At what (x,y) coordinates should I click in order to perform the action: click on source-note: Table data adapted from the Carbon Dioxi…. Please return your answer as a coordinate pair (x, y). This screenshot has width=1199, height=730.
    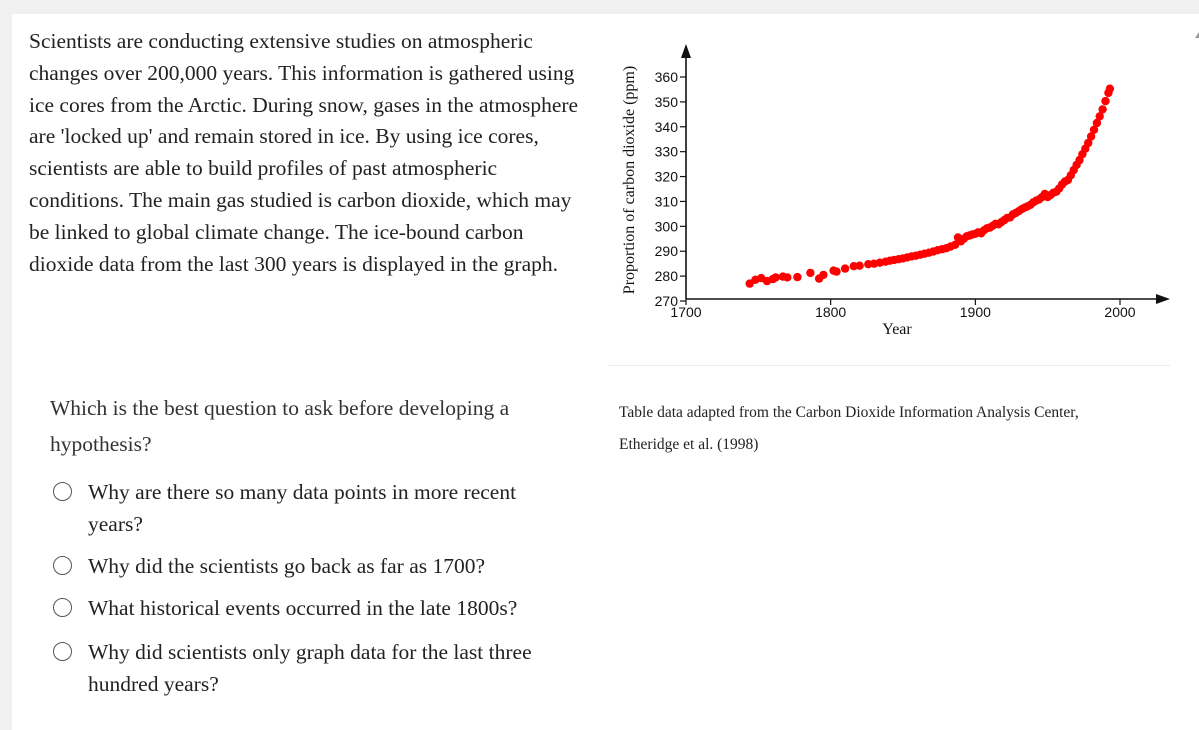
    Looking at the image, I should click on (889, 429).